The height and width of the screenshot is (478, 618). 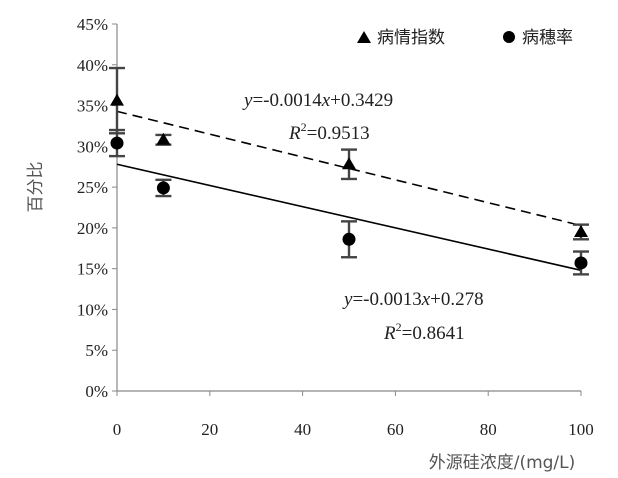 I want to click on x-tick-label: 0, so click(x=117, y=429).